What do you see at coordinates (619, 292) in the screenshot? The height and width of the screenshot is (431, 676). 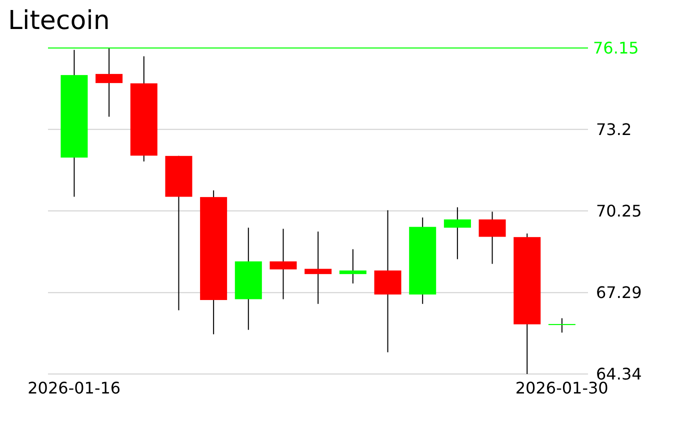 I see `y-tick-label: 67.29` at bounding box center [619, 292].